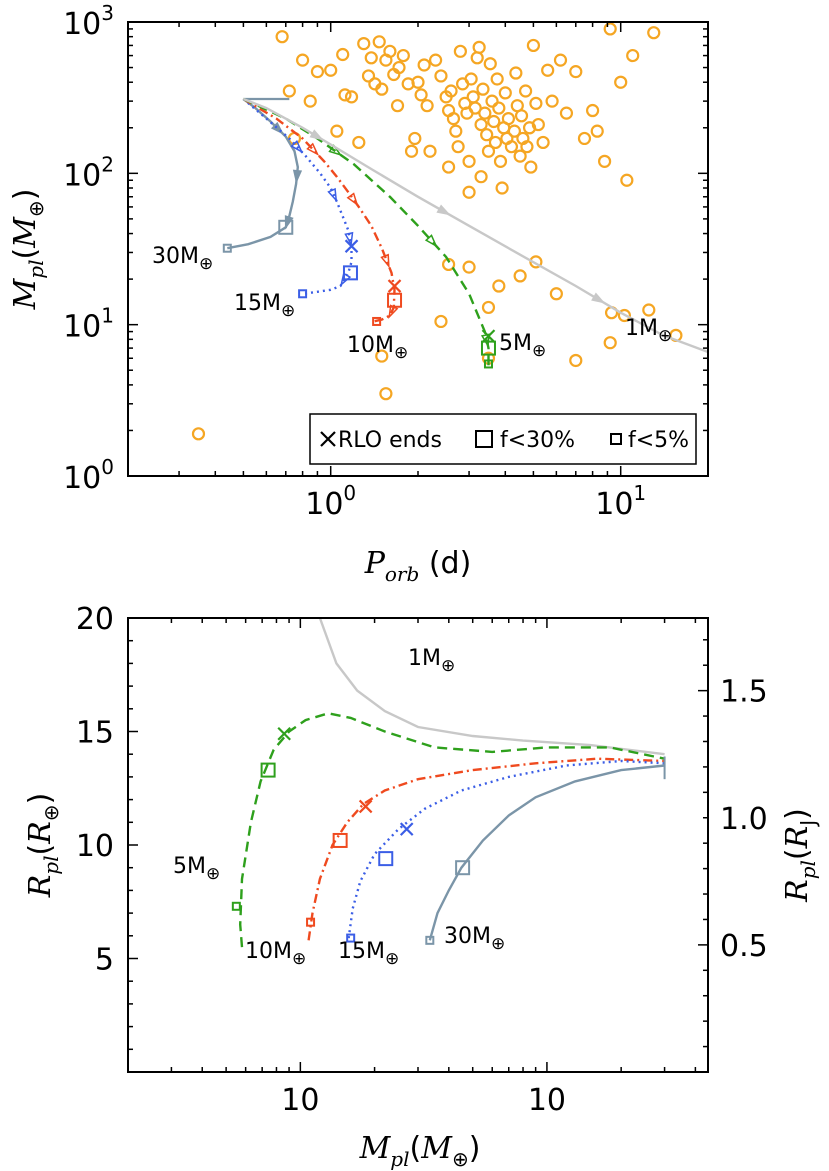  Describe the element at coordinates (297, 196) in the screenshot. I see `track-15M⊕` at that location.